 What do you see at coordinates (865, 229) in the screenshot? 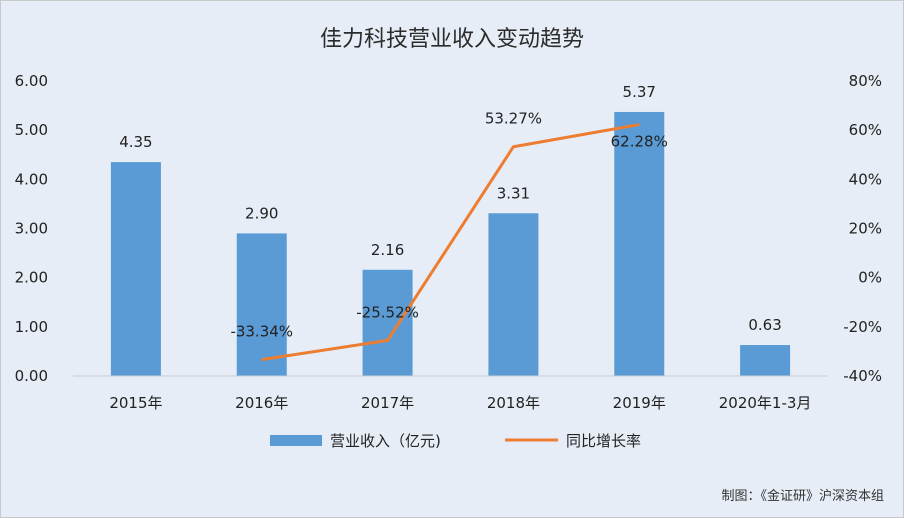
I see `right-tick-label: 20%` at bounding box center [865, 229].